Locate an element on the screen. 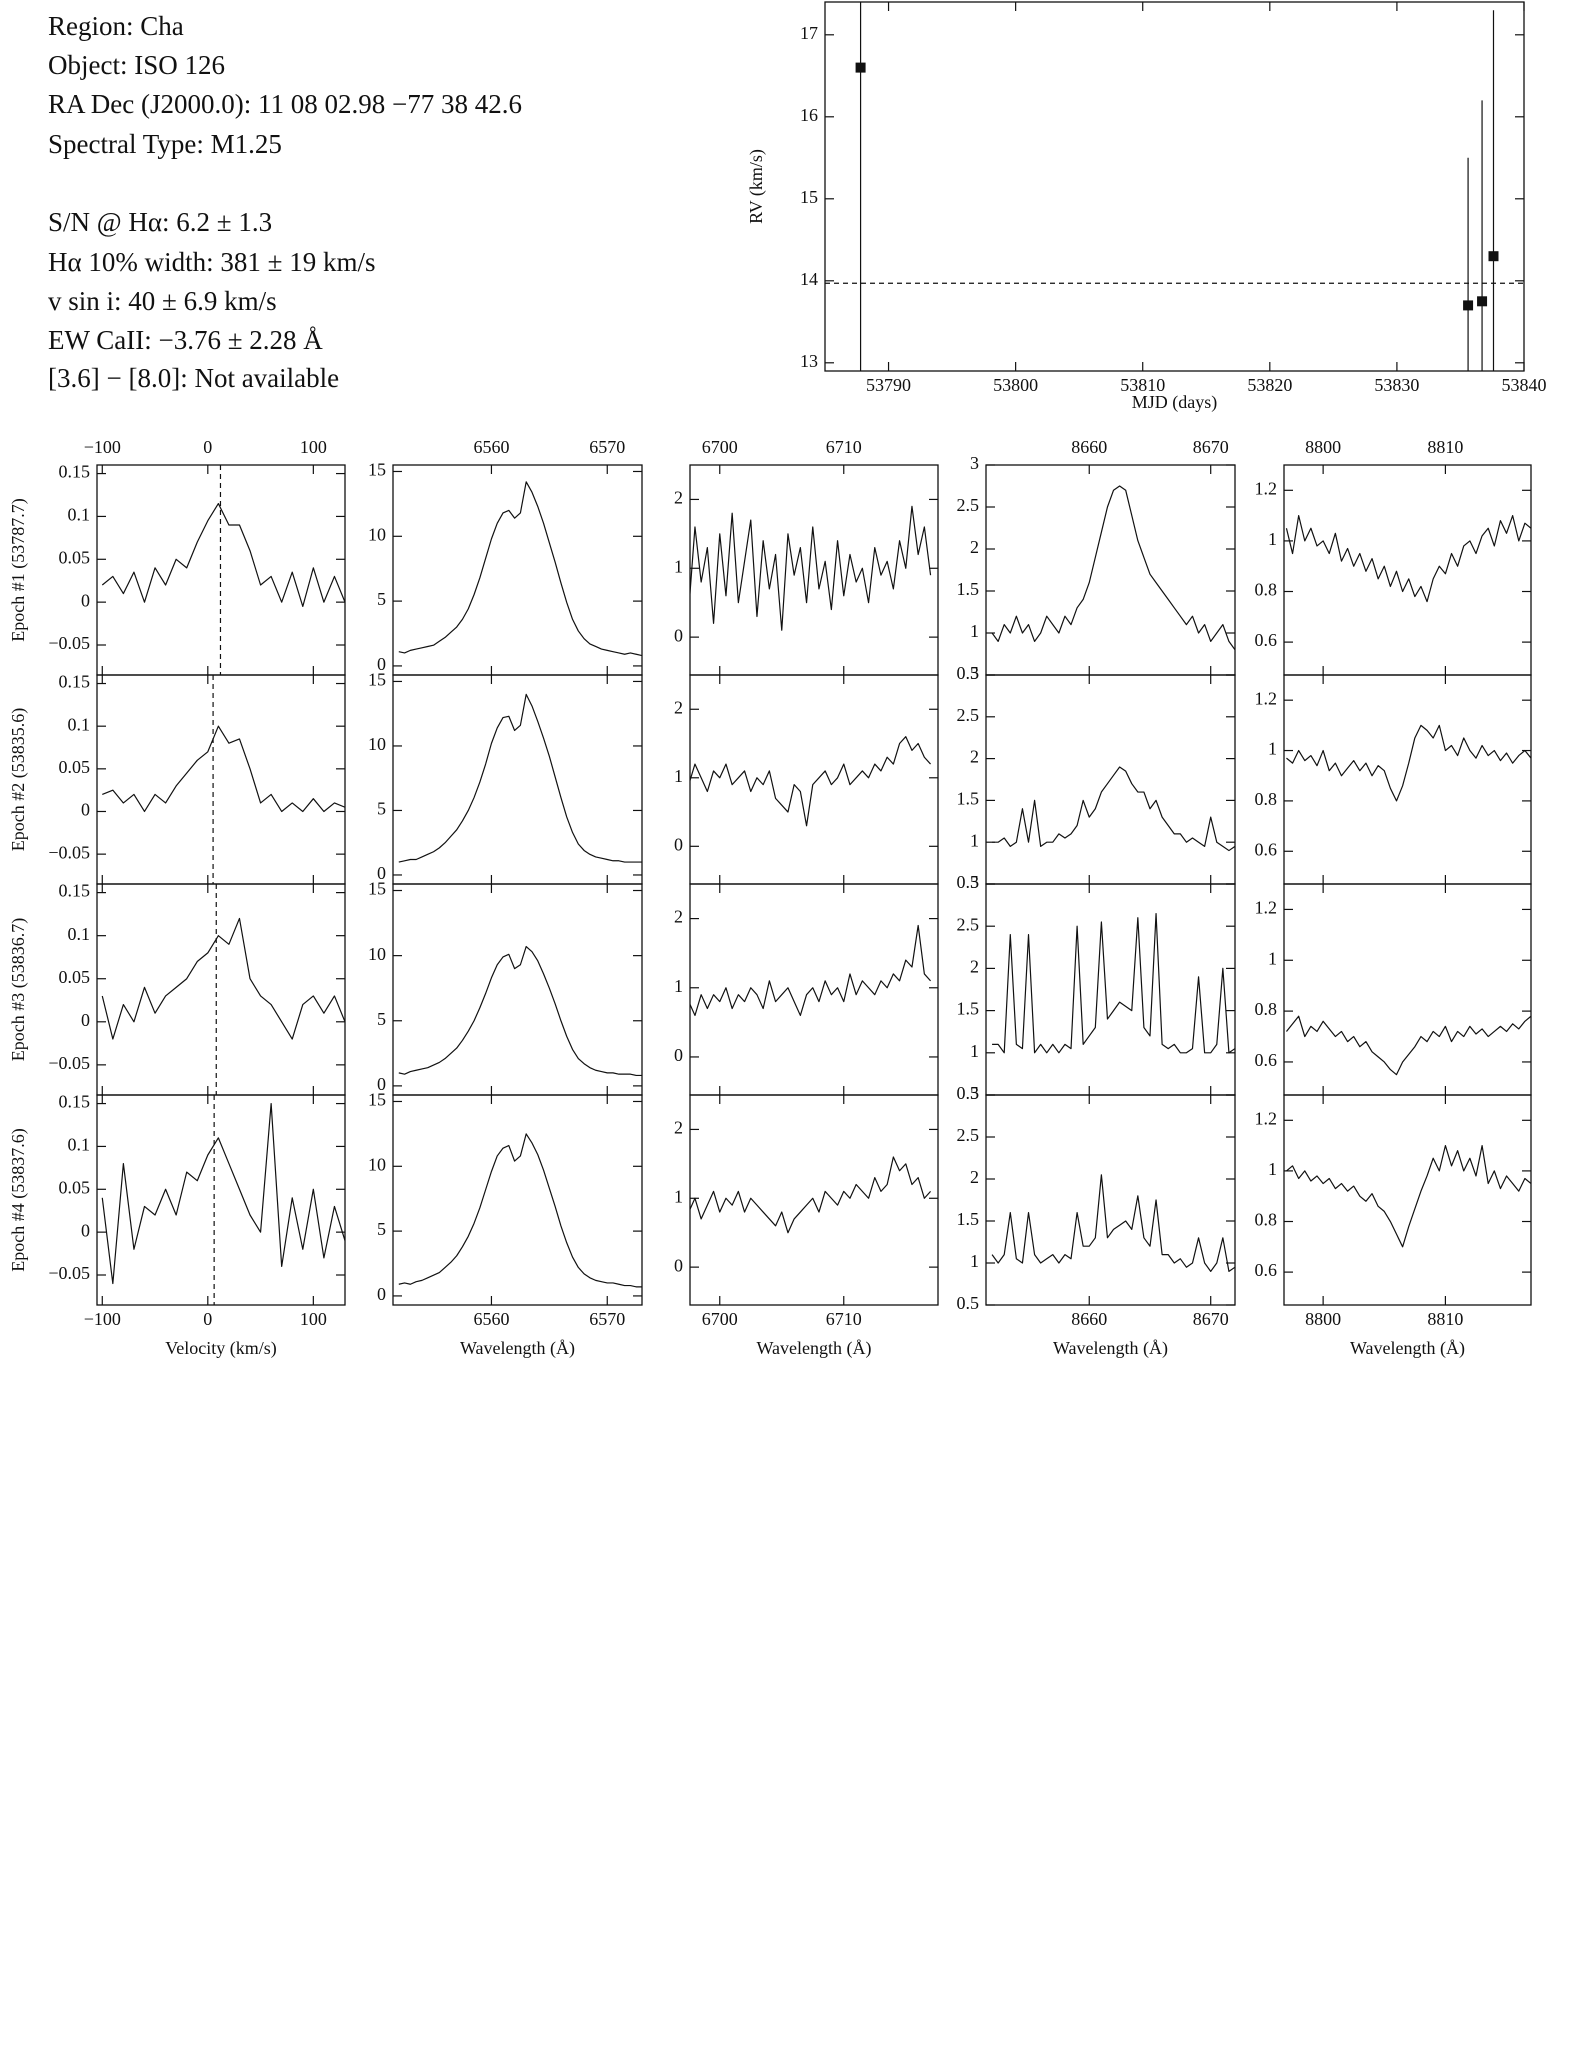  x-tick-label: 8660 is located at coordinates (1089, 1319).